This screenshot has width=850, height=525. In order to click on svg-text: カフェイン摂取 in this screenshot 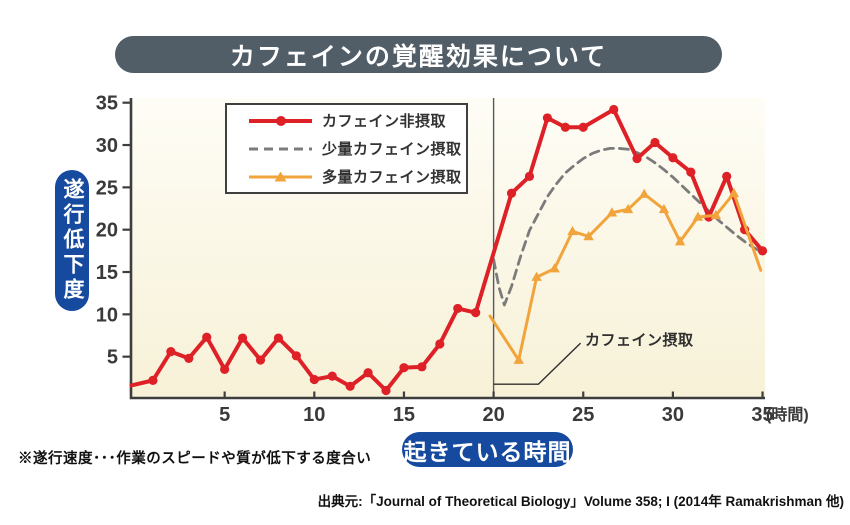, I will do `click(639, 340)`.